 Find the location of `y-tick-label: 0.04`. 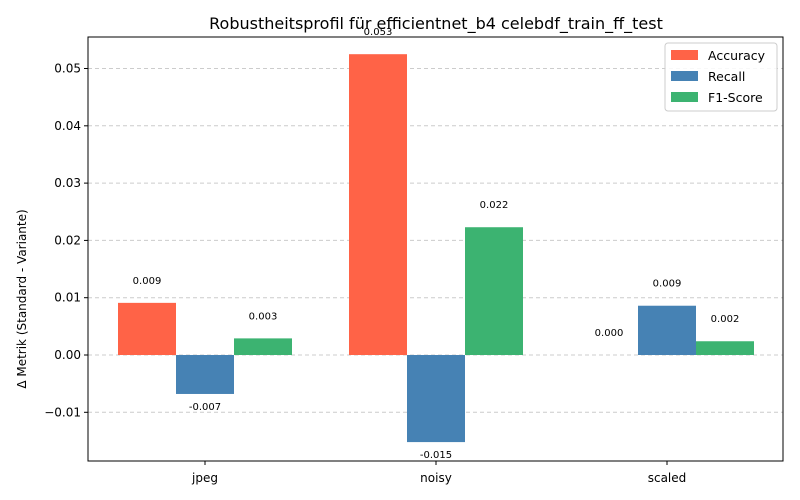

y-tick-label: 0.04 is located at coordinates (67, 126).